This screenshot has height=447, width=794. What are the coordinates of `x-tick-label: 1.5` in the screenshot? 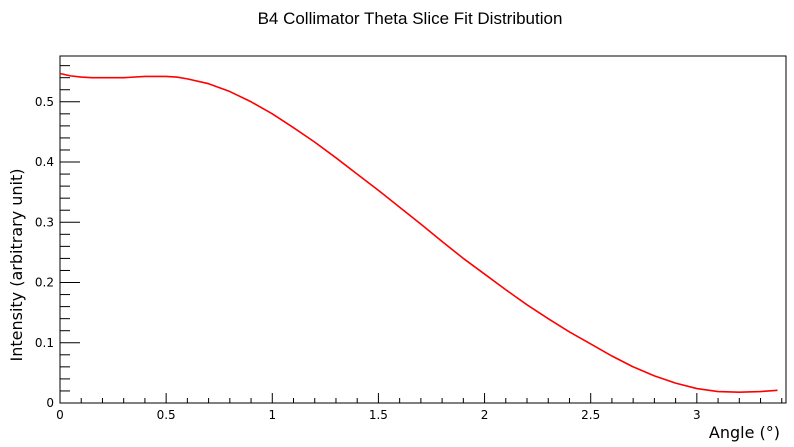 It's located at (378, 415).